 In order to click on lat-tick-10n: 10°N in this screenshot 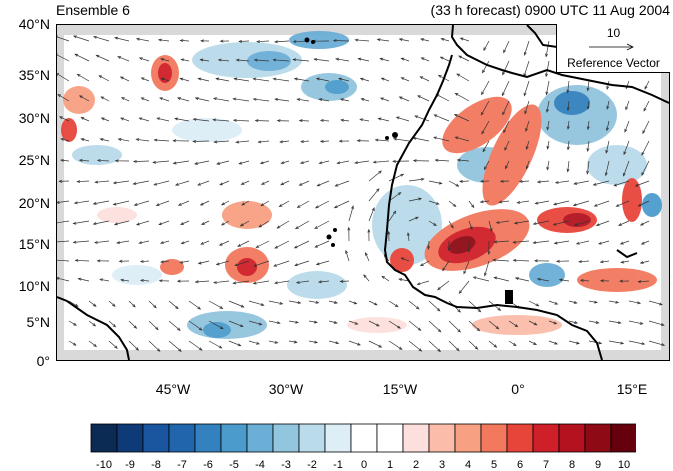, I will do `click(34, 286)`.